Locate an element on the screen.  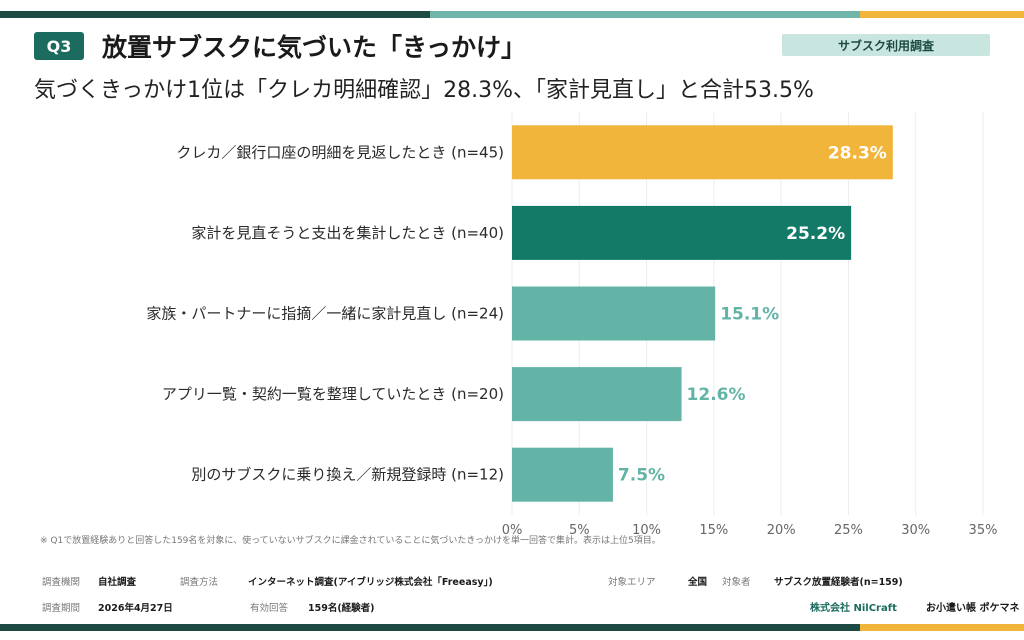
x-tick-label: 30% is located at coordinates (915, 530).